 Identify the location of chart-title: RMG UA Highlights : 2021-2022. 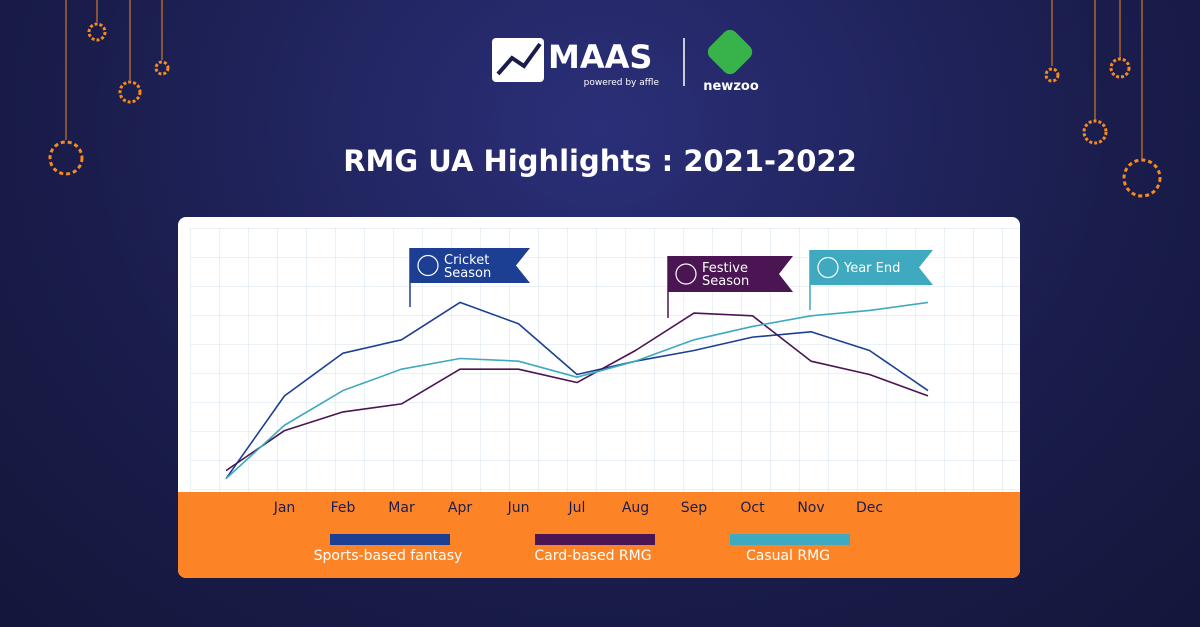
(600, 161).